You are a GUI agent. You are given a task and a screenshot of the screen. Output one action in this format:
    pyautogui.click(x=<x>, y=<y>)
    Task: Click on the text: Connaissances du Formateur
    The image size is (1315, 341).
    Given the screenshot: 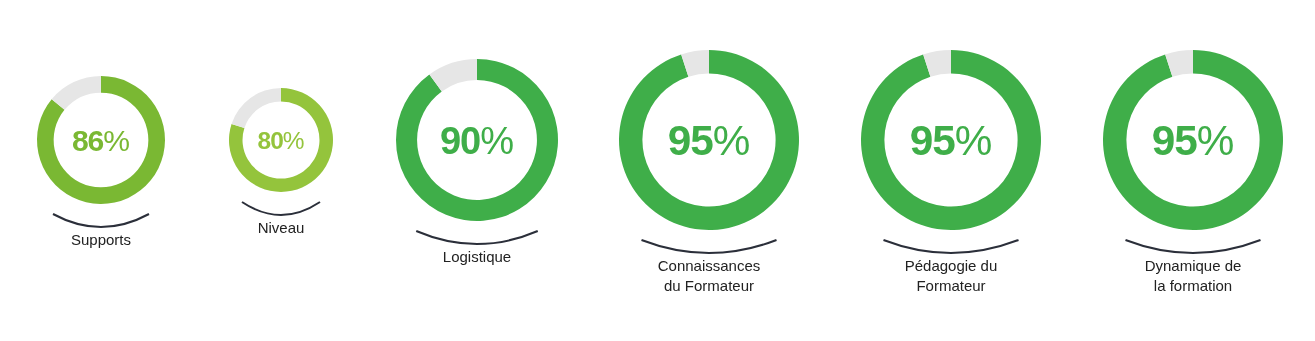 What is the action you would take?
    pyautogui.click(x=709, y=275)
    